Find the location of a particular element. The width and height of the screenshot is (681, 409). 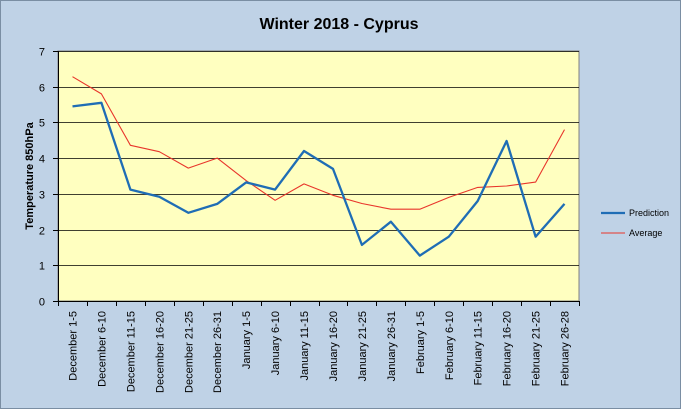

y-tick-label: 5 is located at coordinates (42, 124).